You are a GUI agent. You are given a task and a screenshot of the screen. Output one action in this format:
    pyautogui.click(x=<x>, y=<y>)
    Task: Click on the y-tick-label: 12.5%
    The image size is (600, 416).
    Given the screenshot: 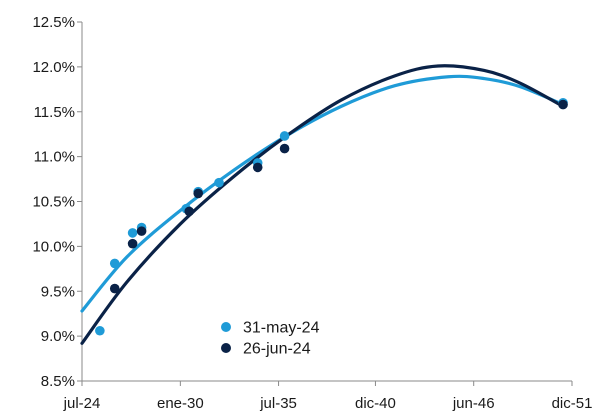 What is the action you would take?
    pyautogui.click(x=53, y=22)
    